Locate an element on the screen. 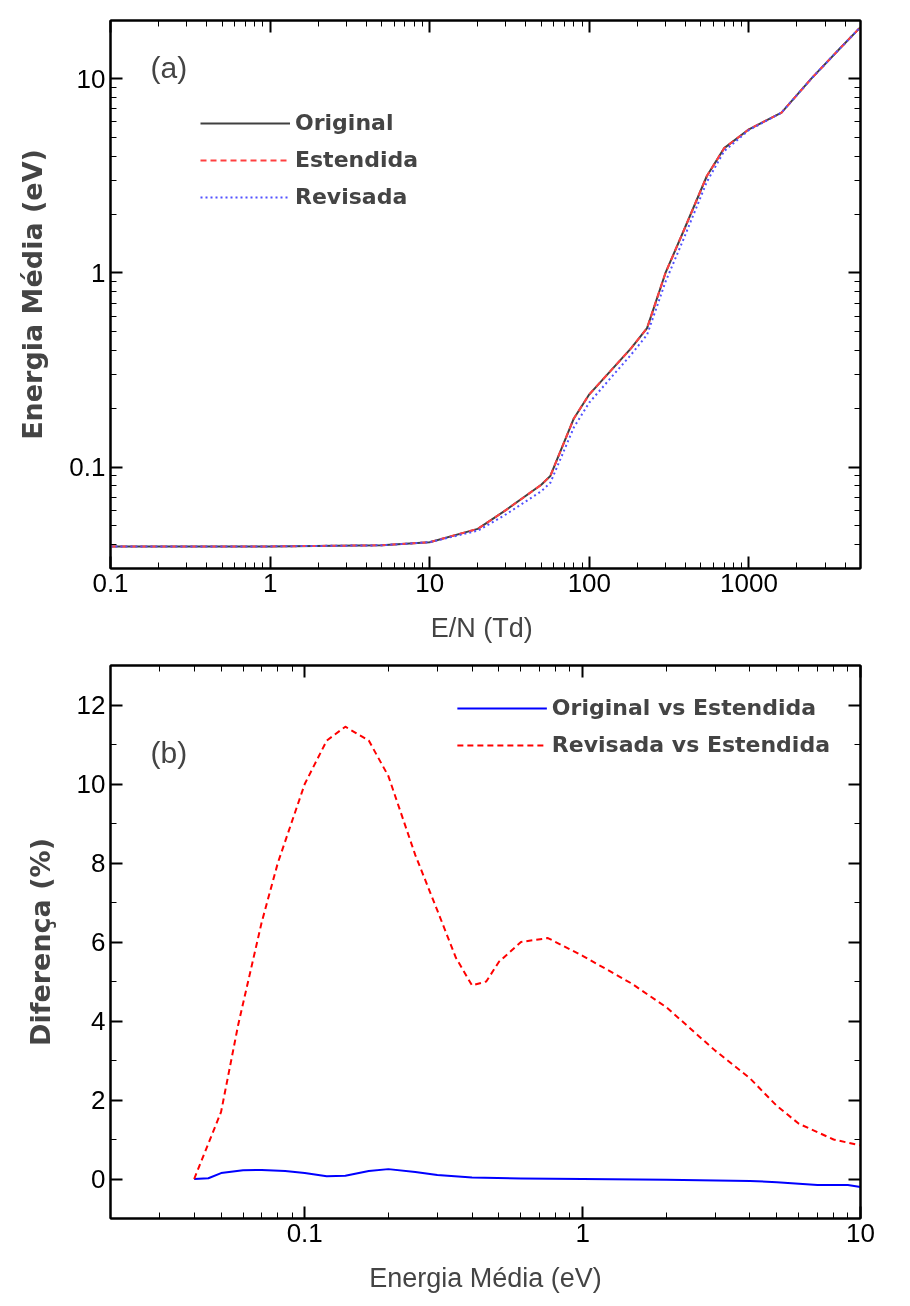 The height and width of the screenshot is (1306, 910). y-tick-label: 1 is located at coordinates (98, 272).